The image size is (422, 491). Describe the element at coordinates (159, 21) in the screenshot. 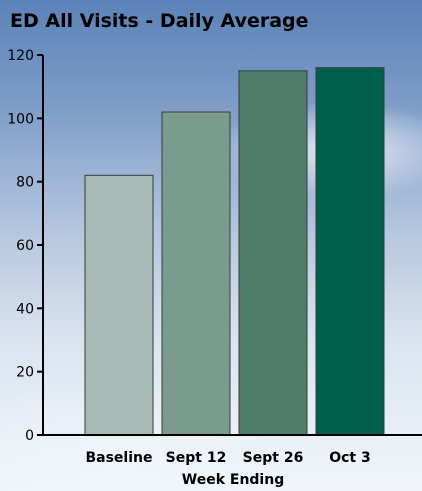

I see `chart-title: ED All Visits - Daily Average` at that location.